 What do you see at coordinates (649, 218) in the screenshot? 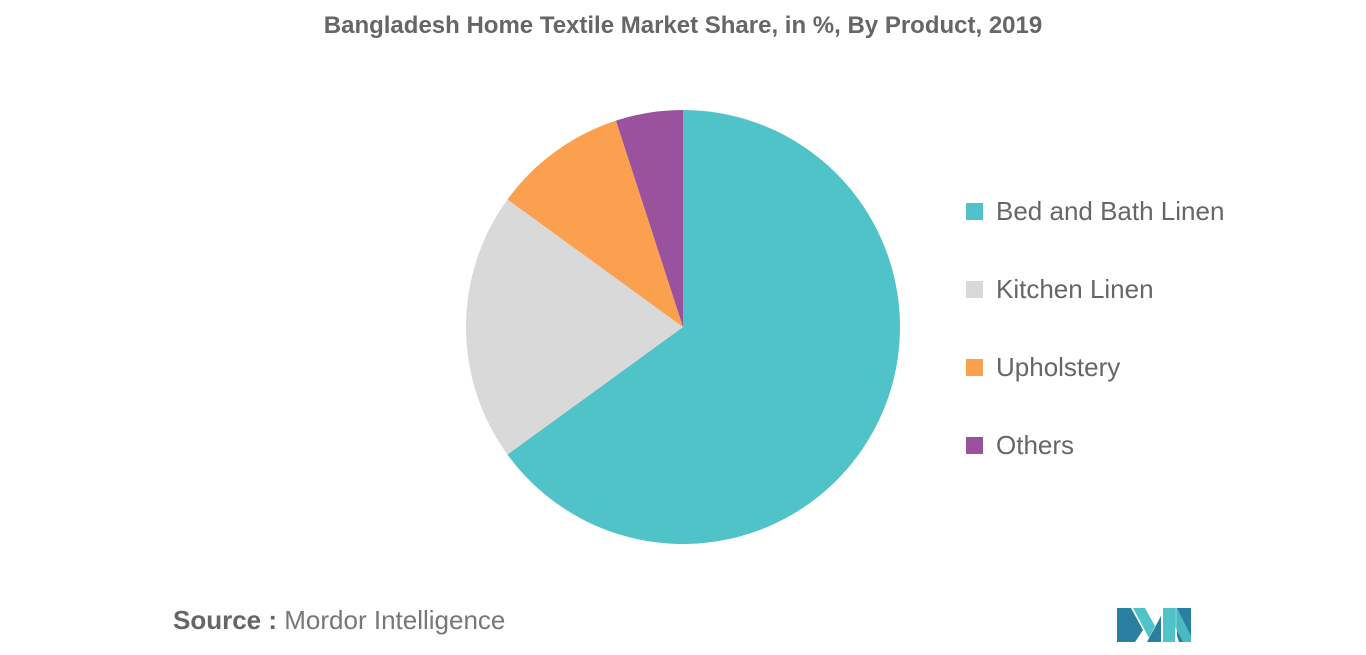
I see `pie-slice-others` at bounding box center [649, 218].